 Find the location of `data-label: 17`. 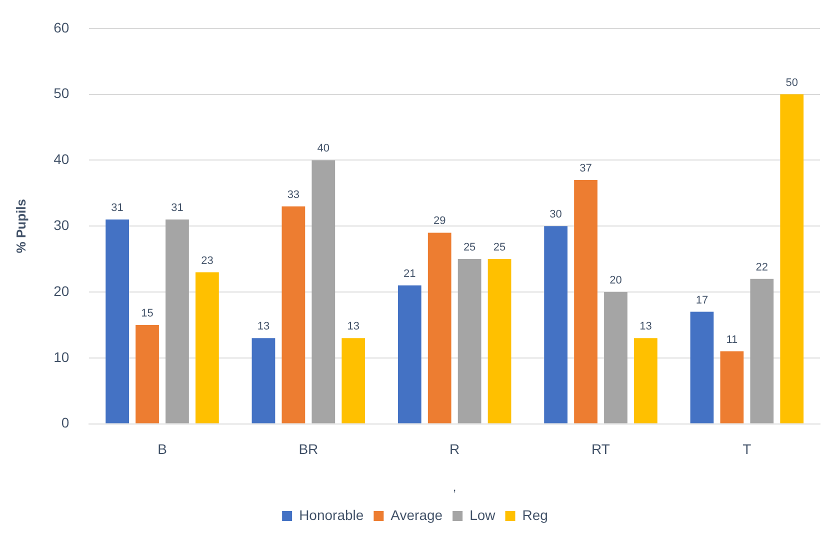

data-label: 17 is located at coordinates (702, 300).